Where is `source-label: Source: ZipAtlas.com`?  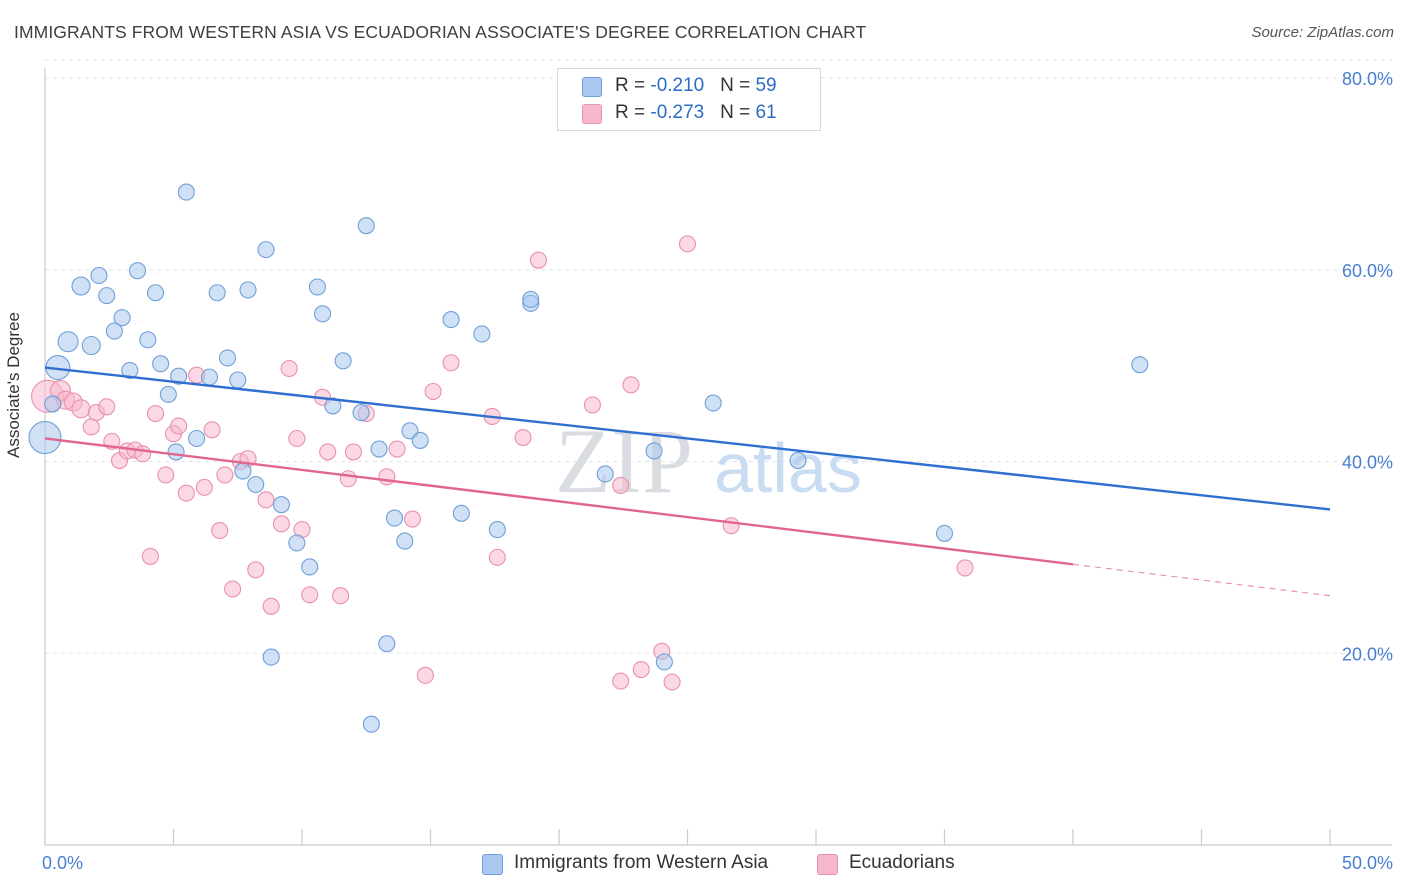 source-label: Source: ZipAtlas.com is located at coordinates (1322, 32).